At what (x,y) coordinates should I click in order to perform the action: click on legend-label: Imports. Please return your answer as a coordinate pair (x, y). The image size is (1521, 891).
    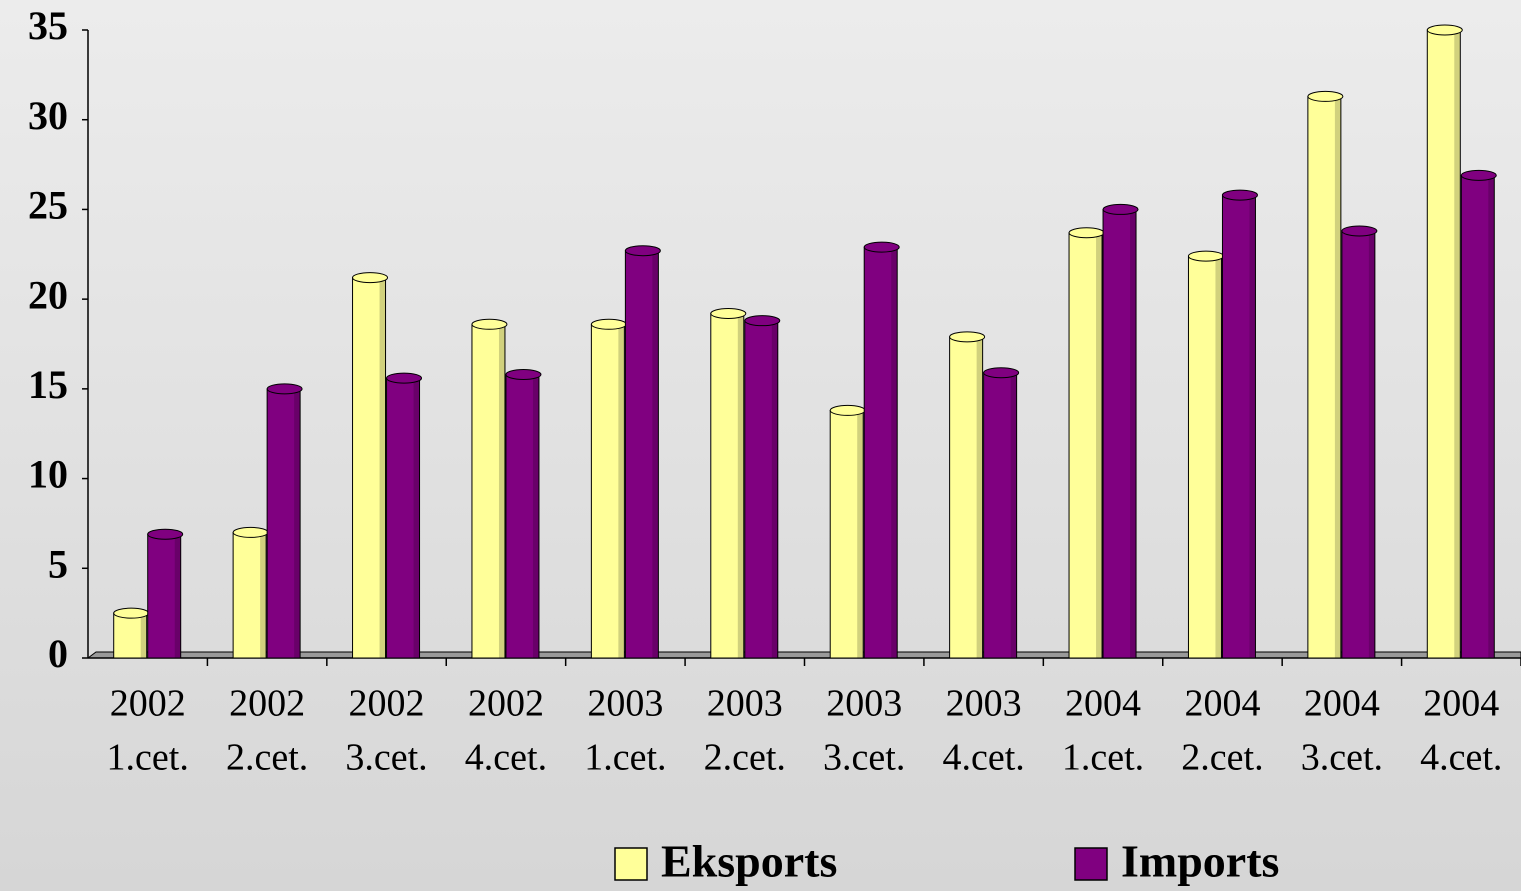
    Looking at the image, I should click on (1200, 861).